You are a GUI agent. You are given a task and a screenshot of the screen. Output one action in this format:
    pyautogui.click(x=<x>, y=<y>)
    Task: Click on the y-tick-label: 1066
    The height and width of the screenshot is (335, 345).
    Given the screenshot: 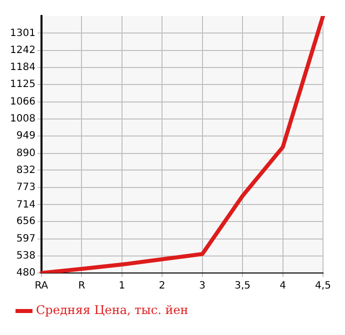 What is the action you would take?
    pyautogui.click(x=23, y=102)
    